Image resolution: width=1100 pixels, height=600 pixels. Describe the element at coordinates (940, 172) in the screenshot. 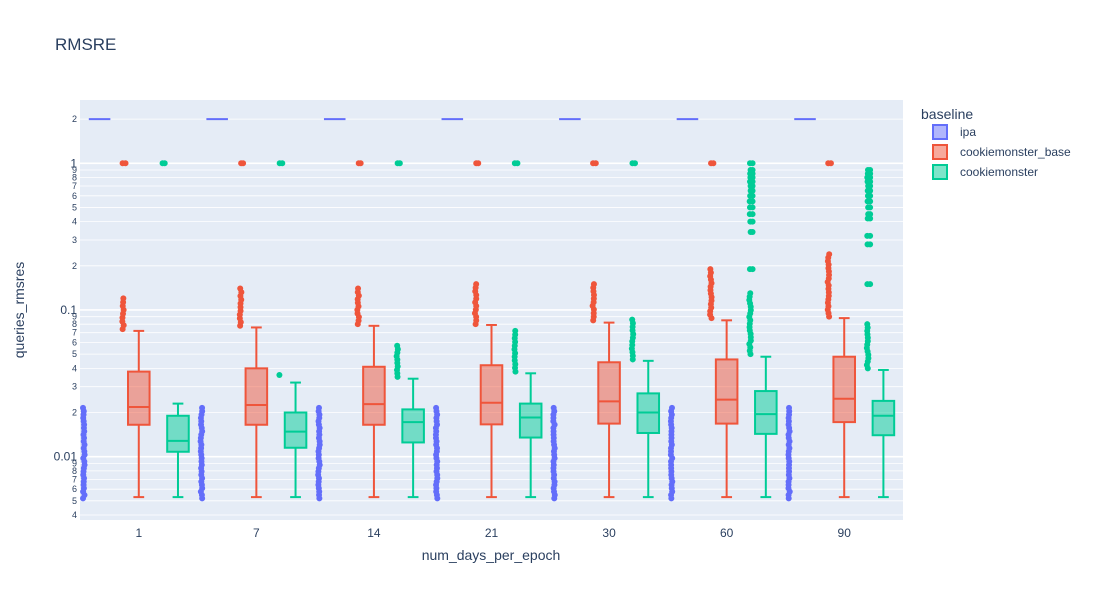

I see `legend-swatch-cookiemonster` at that location.